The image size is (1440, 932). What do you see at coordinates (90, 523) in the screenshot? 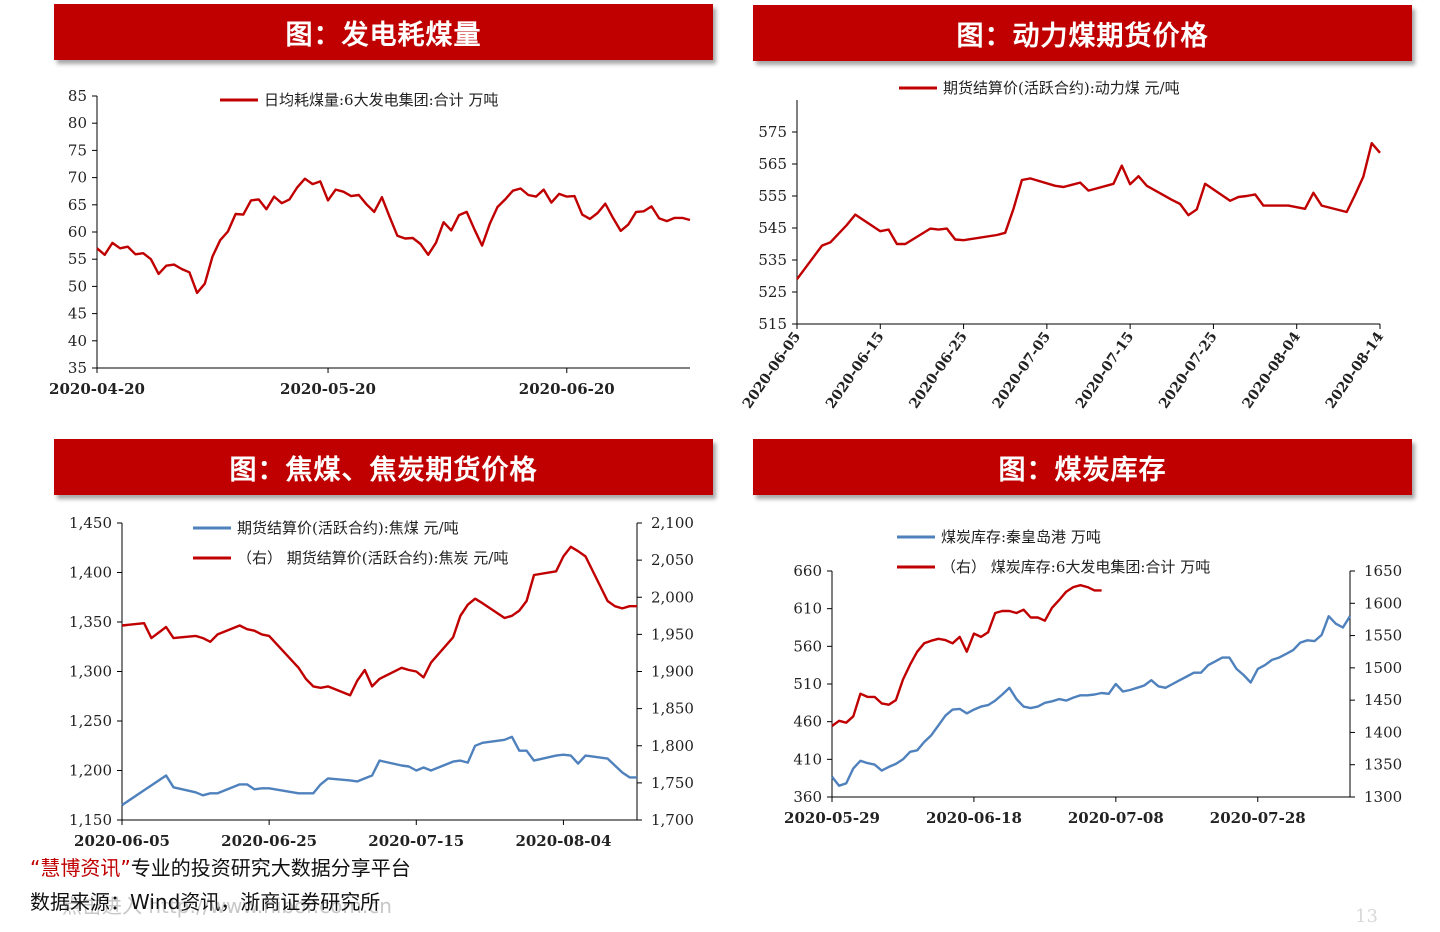
I see `y-tick-label: 1,450` at bounding box center [90, 523].